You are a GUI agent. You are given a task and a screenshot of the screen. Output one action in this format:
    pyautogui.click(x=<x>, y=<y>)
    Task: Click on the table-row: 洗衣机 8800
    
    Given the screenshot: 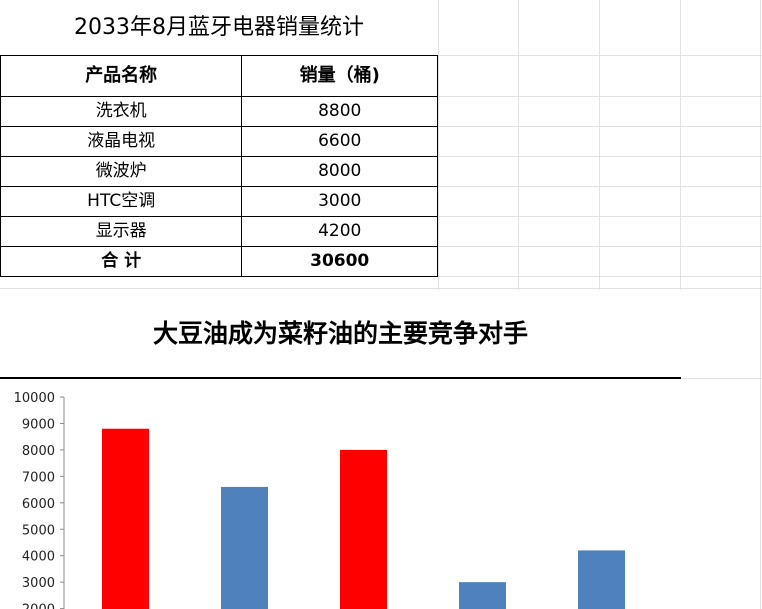 What is the action you would take?
    pyautogui.click(x=219, y=111)
    